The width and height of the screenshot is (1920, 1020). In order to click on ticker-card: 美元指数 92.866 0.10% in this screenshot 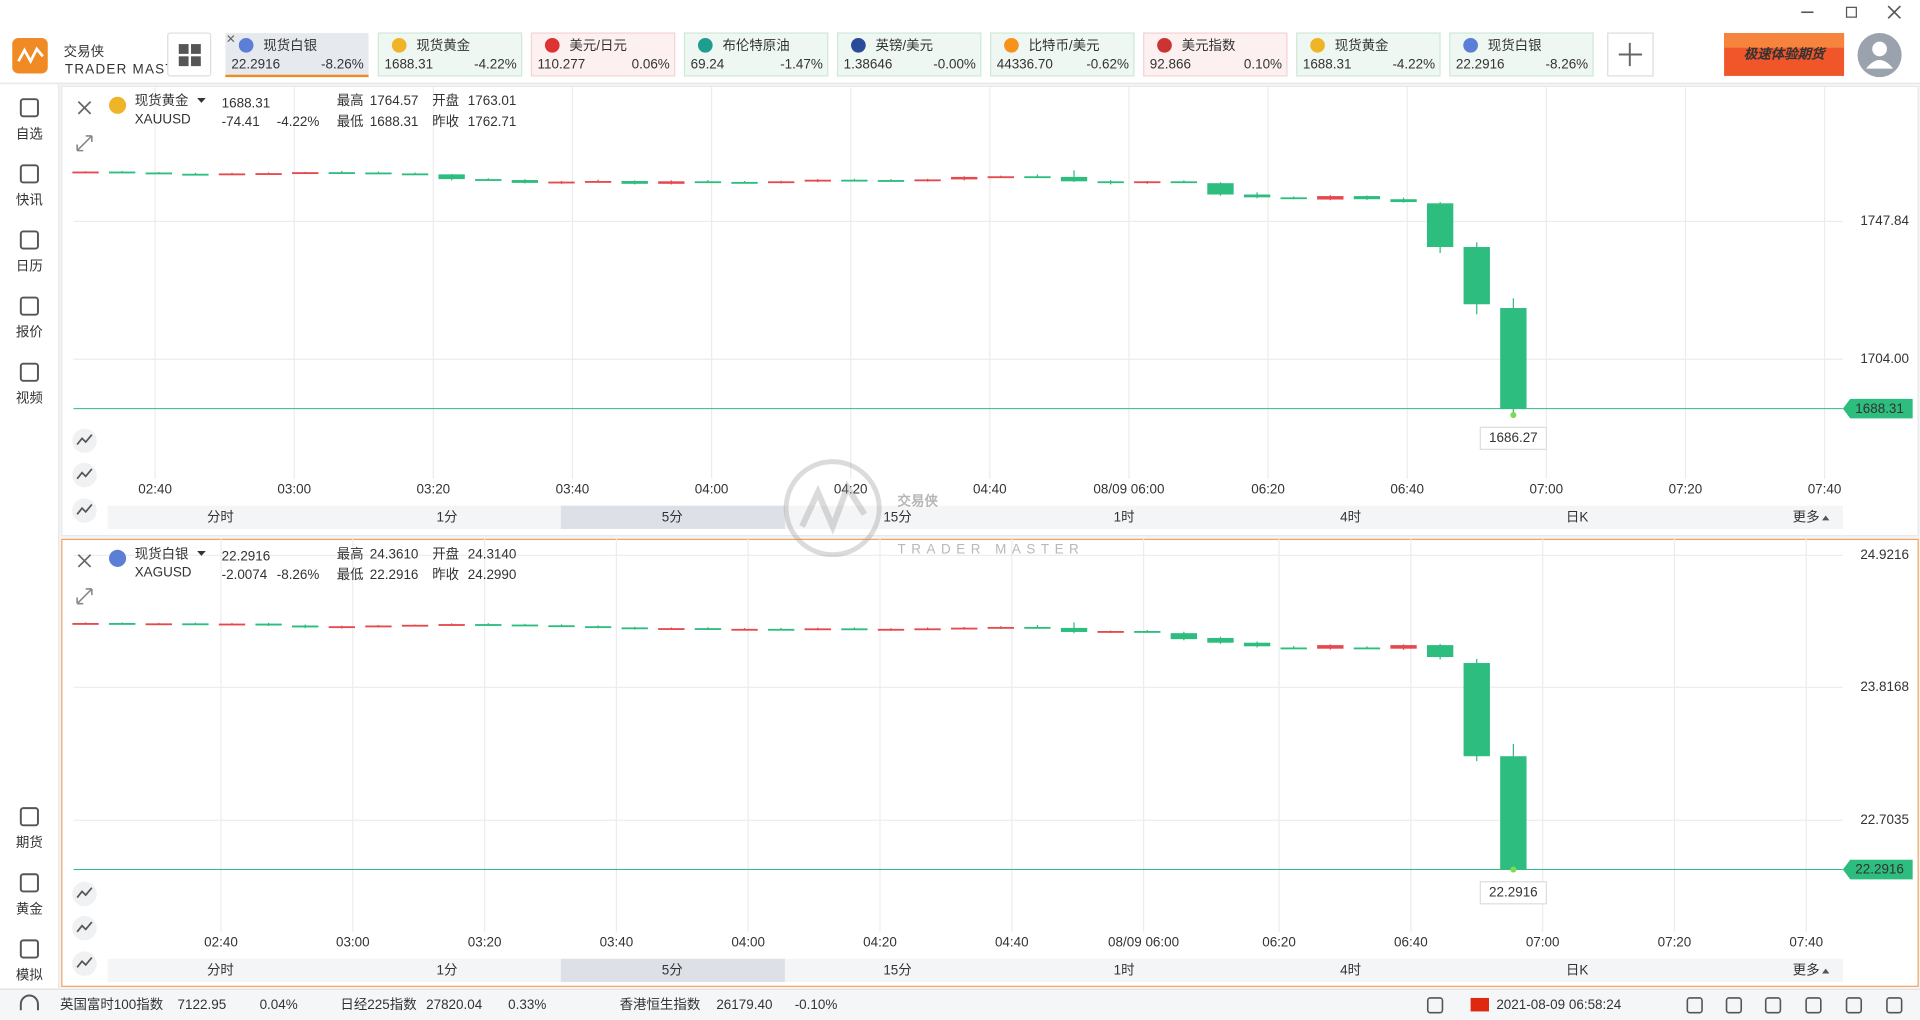, I will do `click(1215, 54)`.